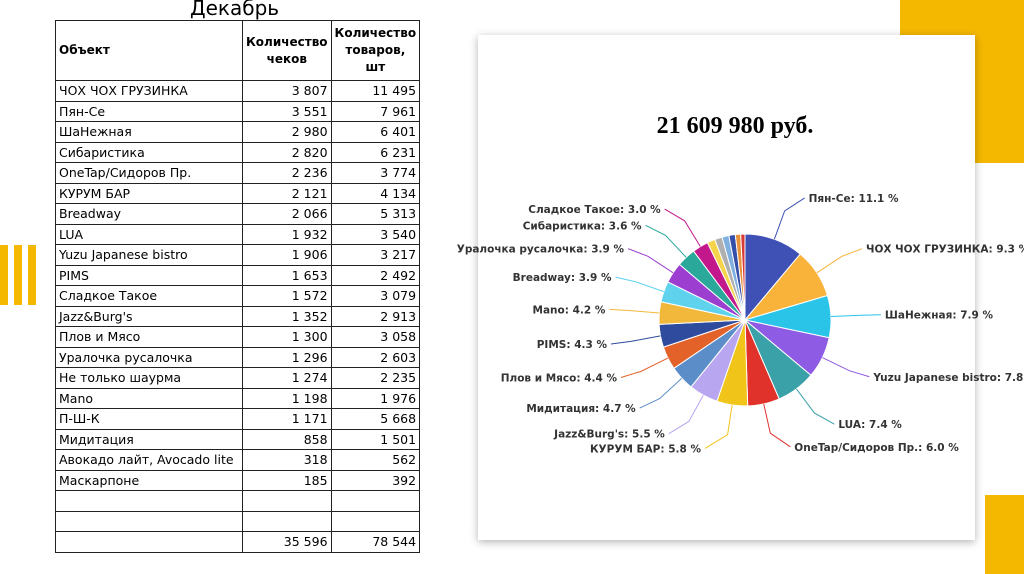 The height and width of the screenshot is (574, 1024). I want to click on cell: Маскарпоне, so click(149, 480).